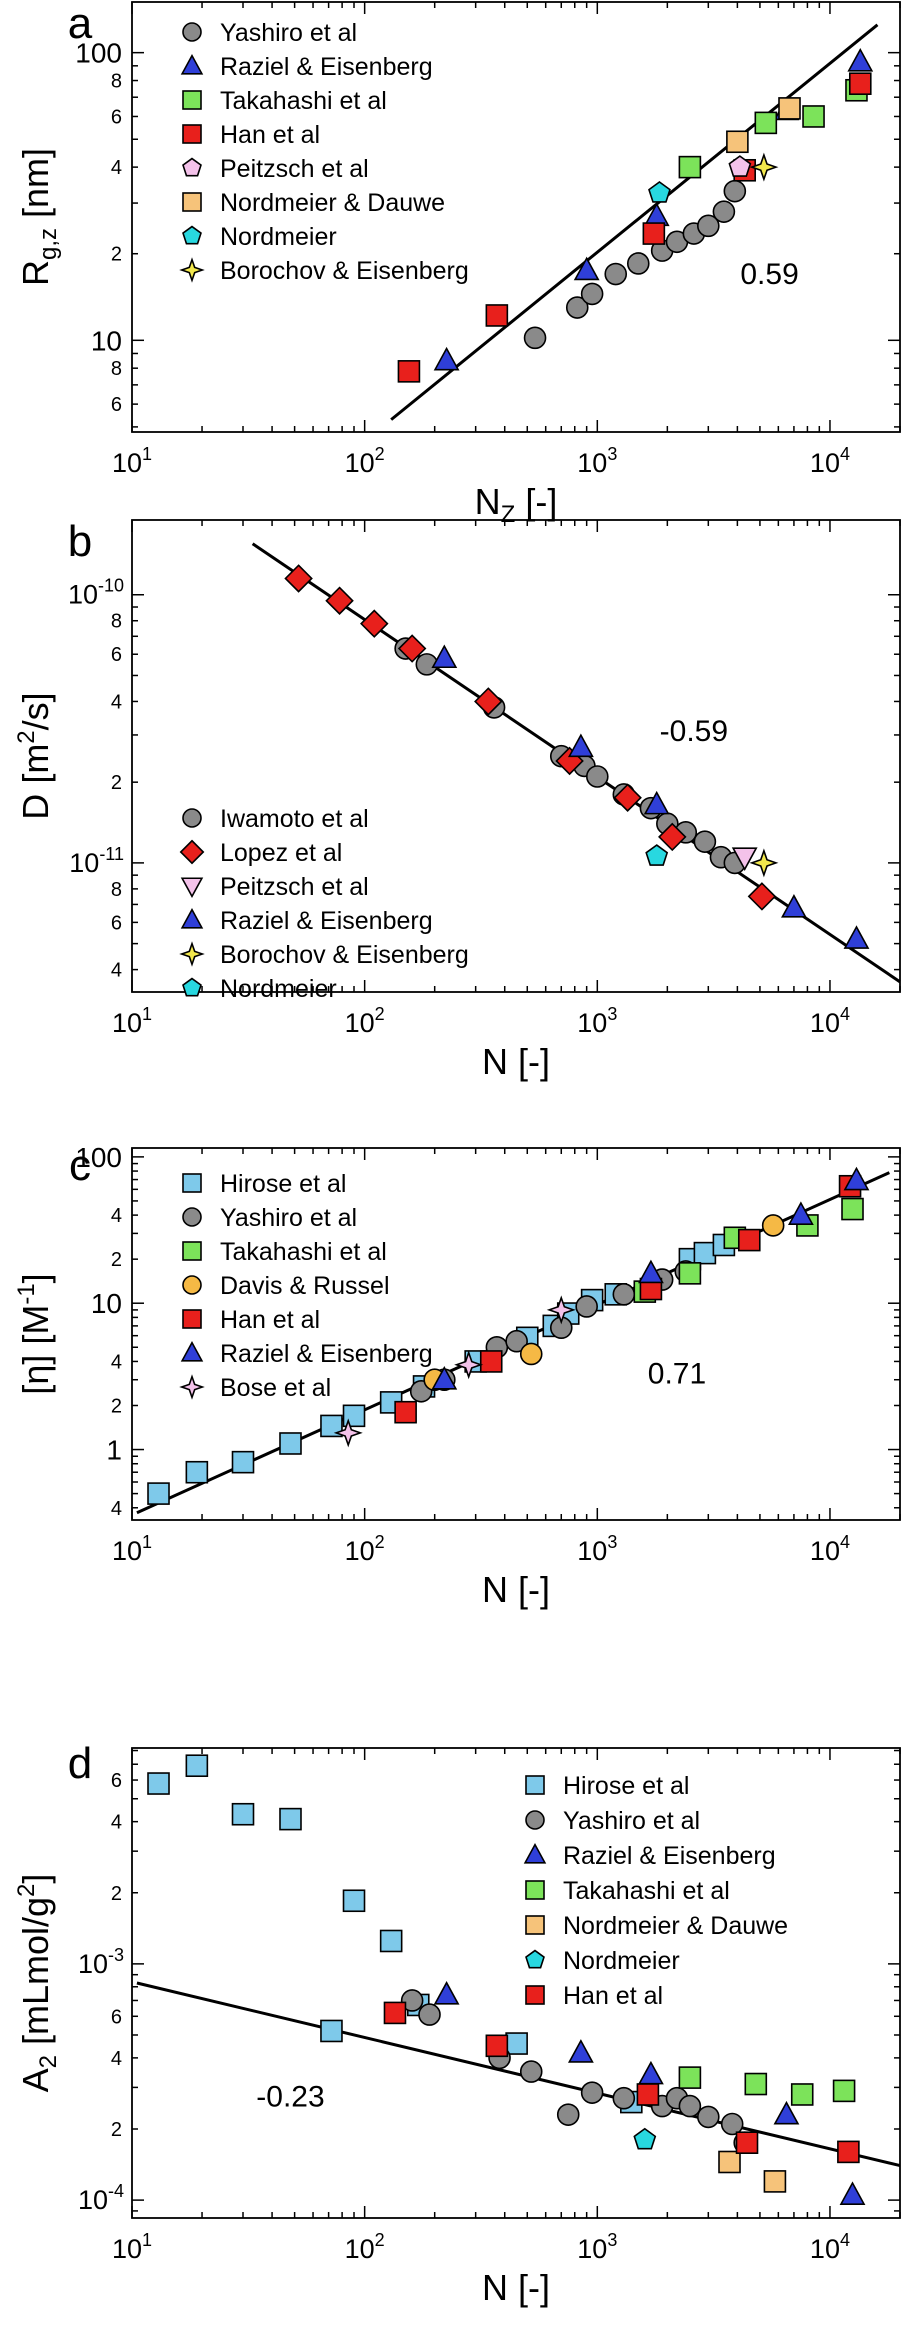  I want to click on series-bose-et-al, so click(454, 1371).